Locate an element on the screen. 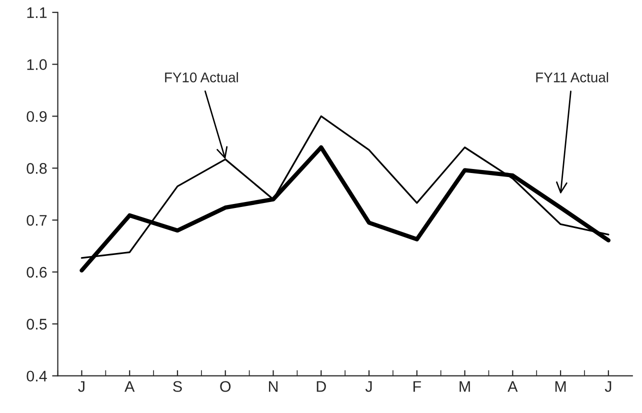  x-tick-label: D is located at coordinates (321, 386).